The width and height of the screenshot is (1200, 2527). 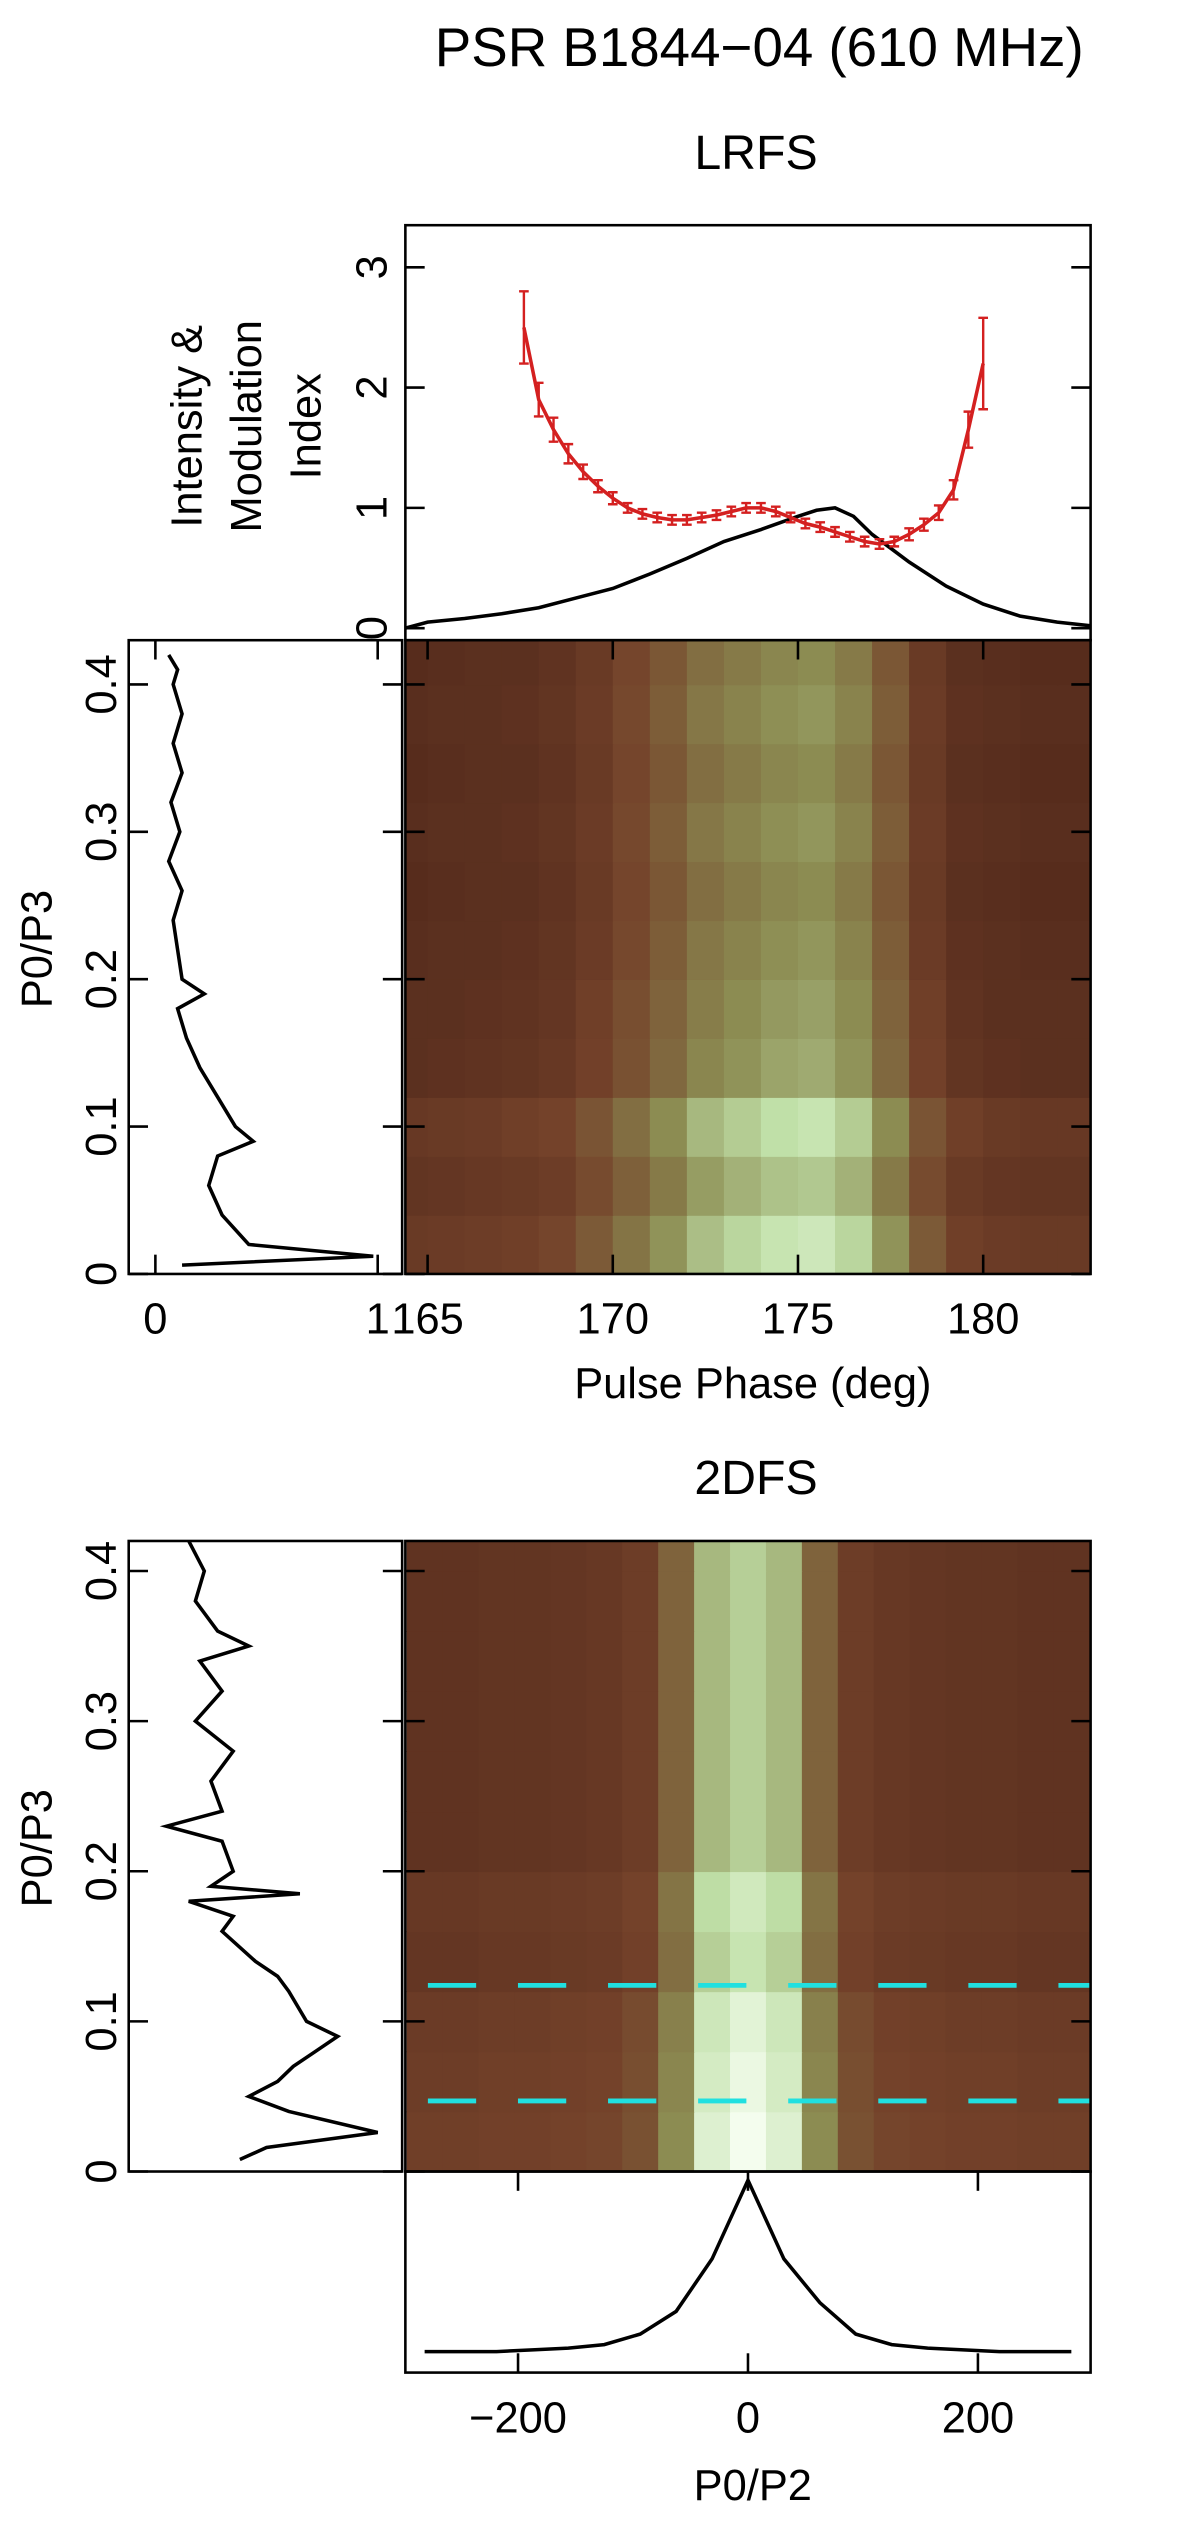 I want to click on y-axis-label: Modulation, so click(x=247, y=426).